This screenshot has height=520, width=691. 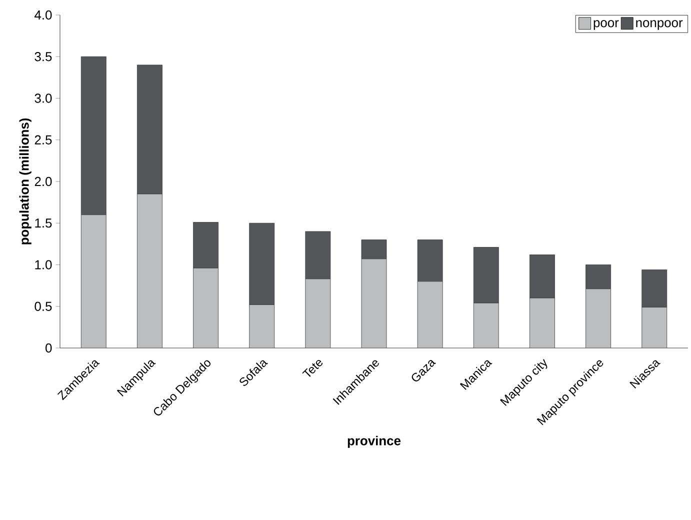 What do you see at coordinates (43, 15) in the screenshot?
I see `y-tick-label: 4.0` at bounding box center [43, 15].